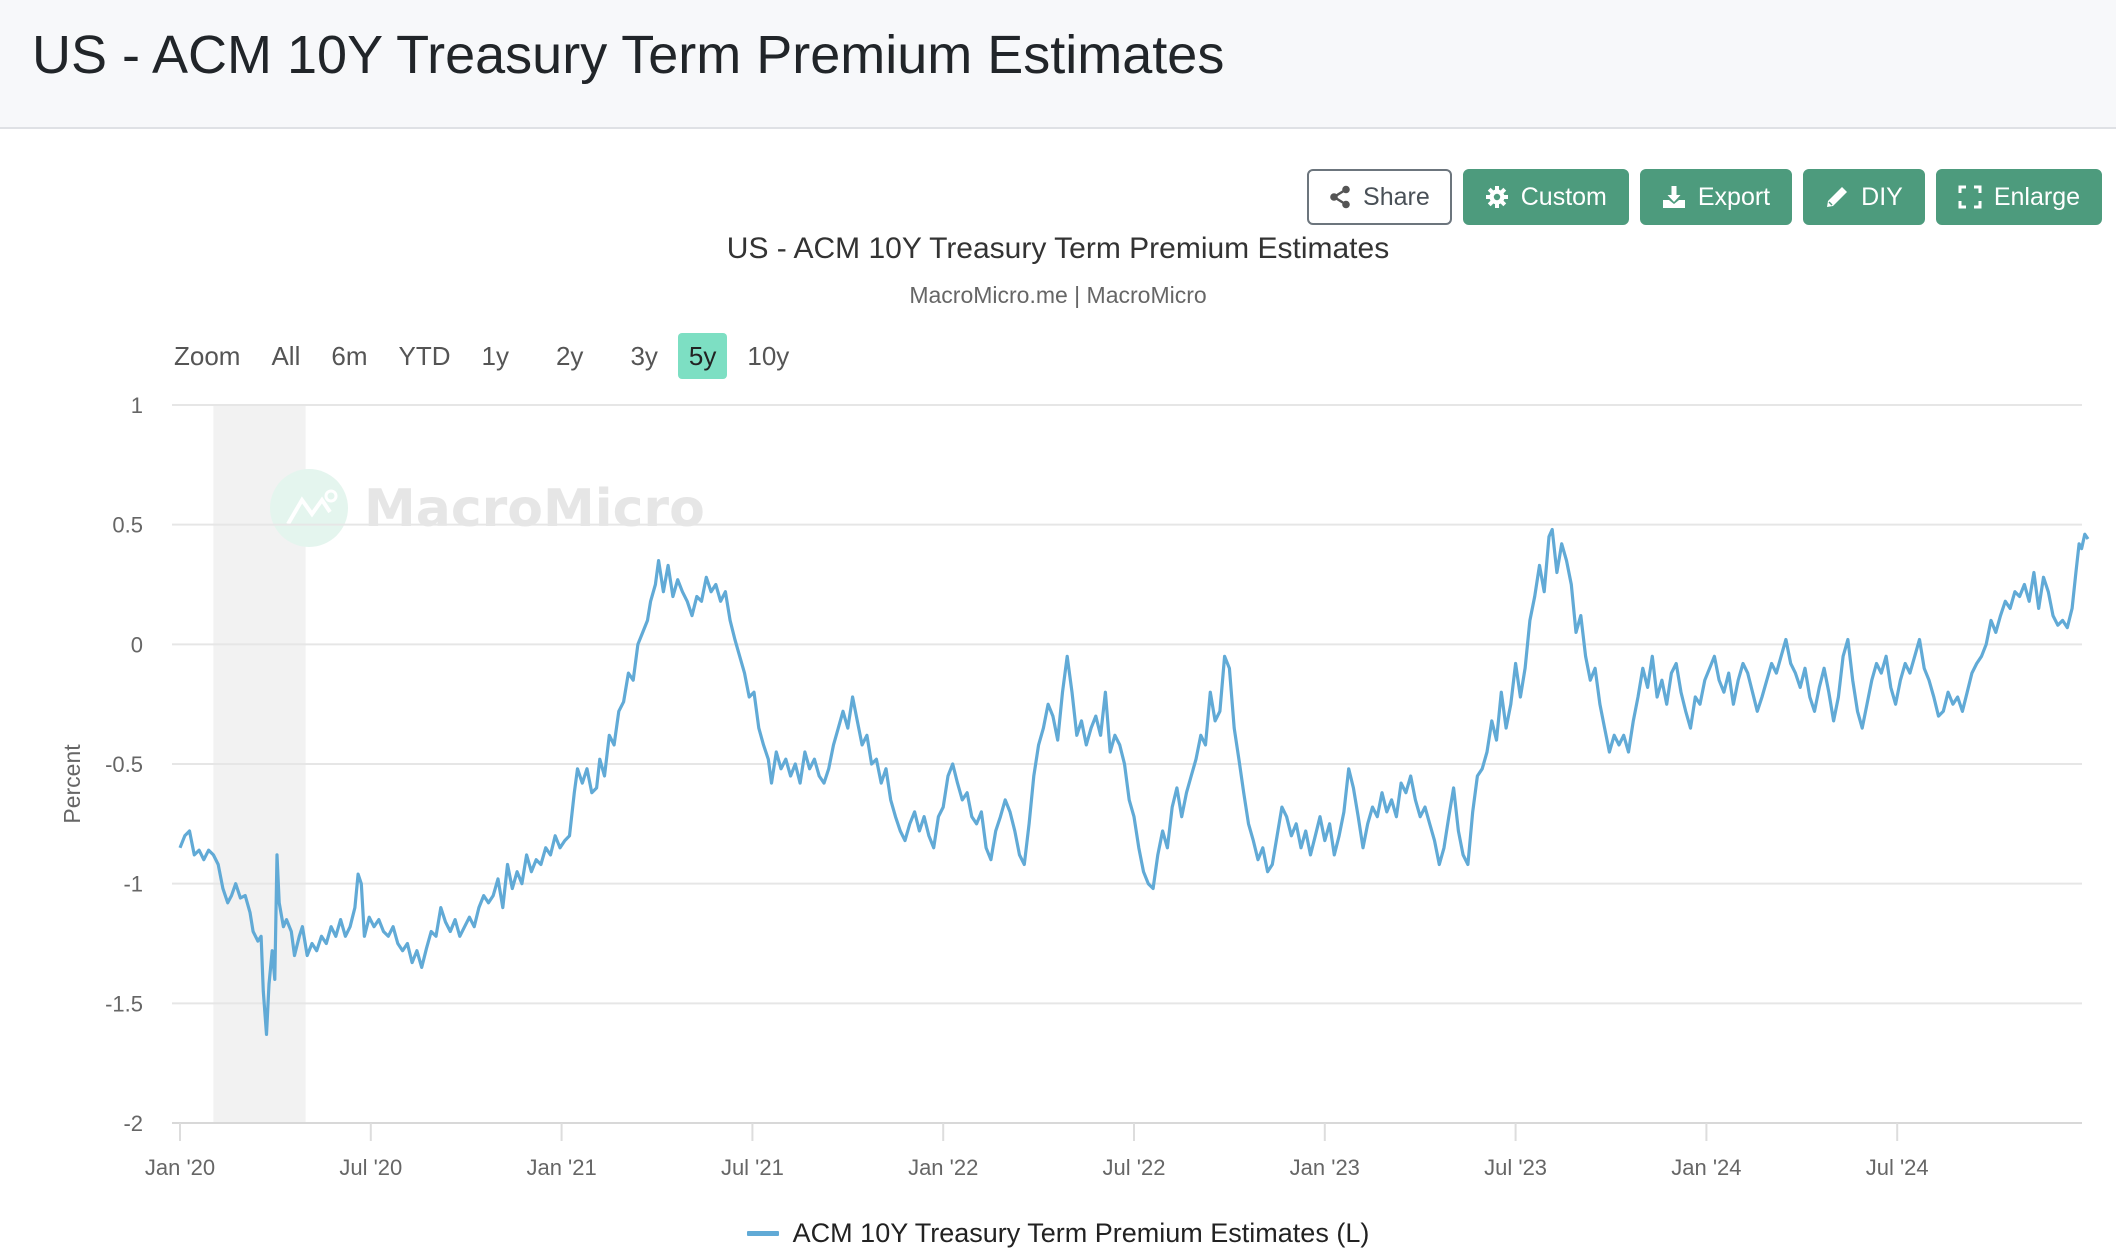 This screenshot has height=1258, width=2116. What do you see at coordinates (1882, 196) in the screenshot?
I see `diy-label: DIY` at bounding box center [1882, 196].